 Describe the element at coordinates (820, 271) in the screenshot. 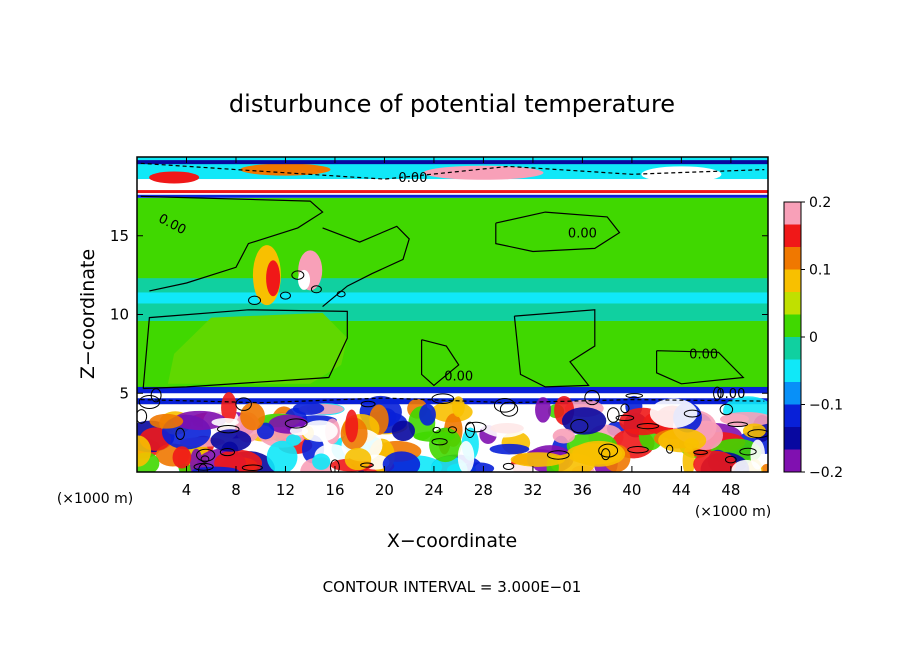

I see `colorbar-tick-label: 0.1` at that location.